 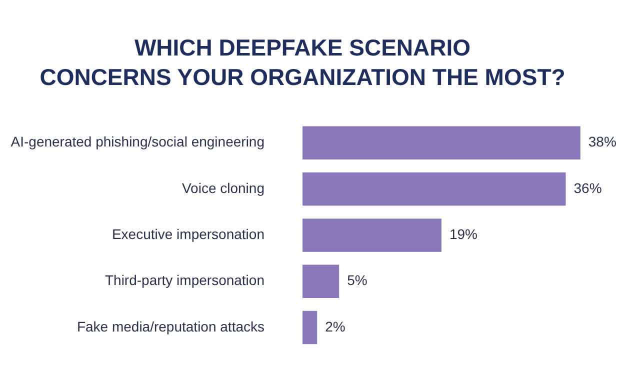 What do you see at coordinates (588, 188) in the screenshot?
I see `data-label: 36%` at bounding box center [588, 188].